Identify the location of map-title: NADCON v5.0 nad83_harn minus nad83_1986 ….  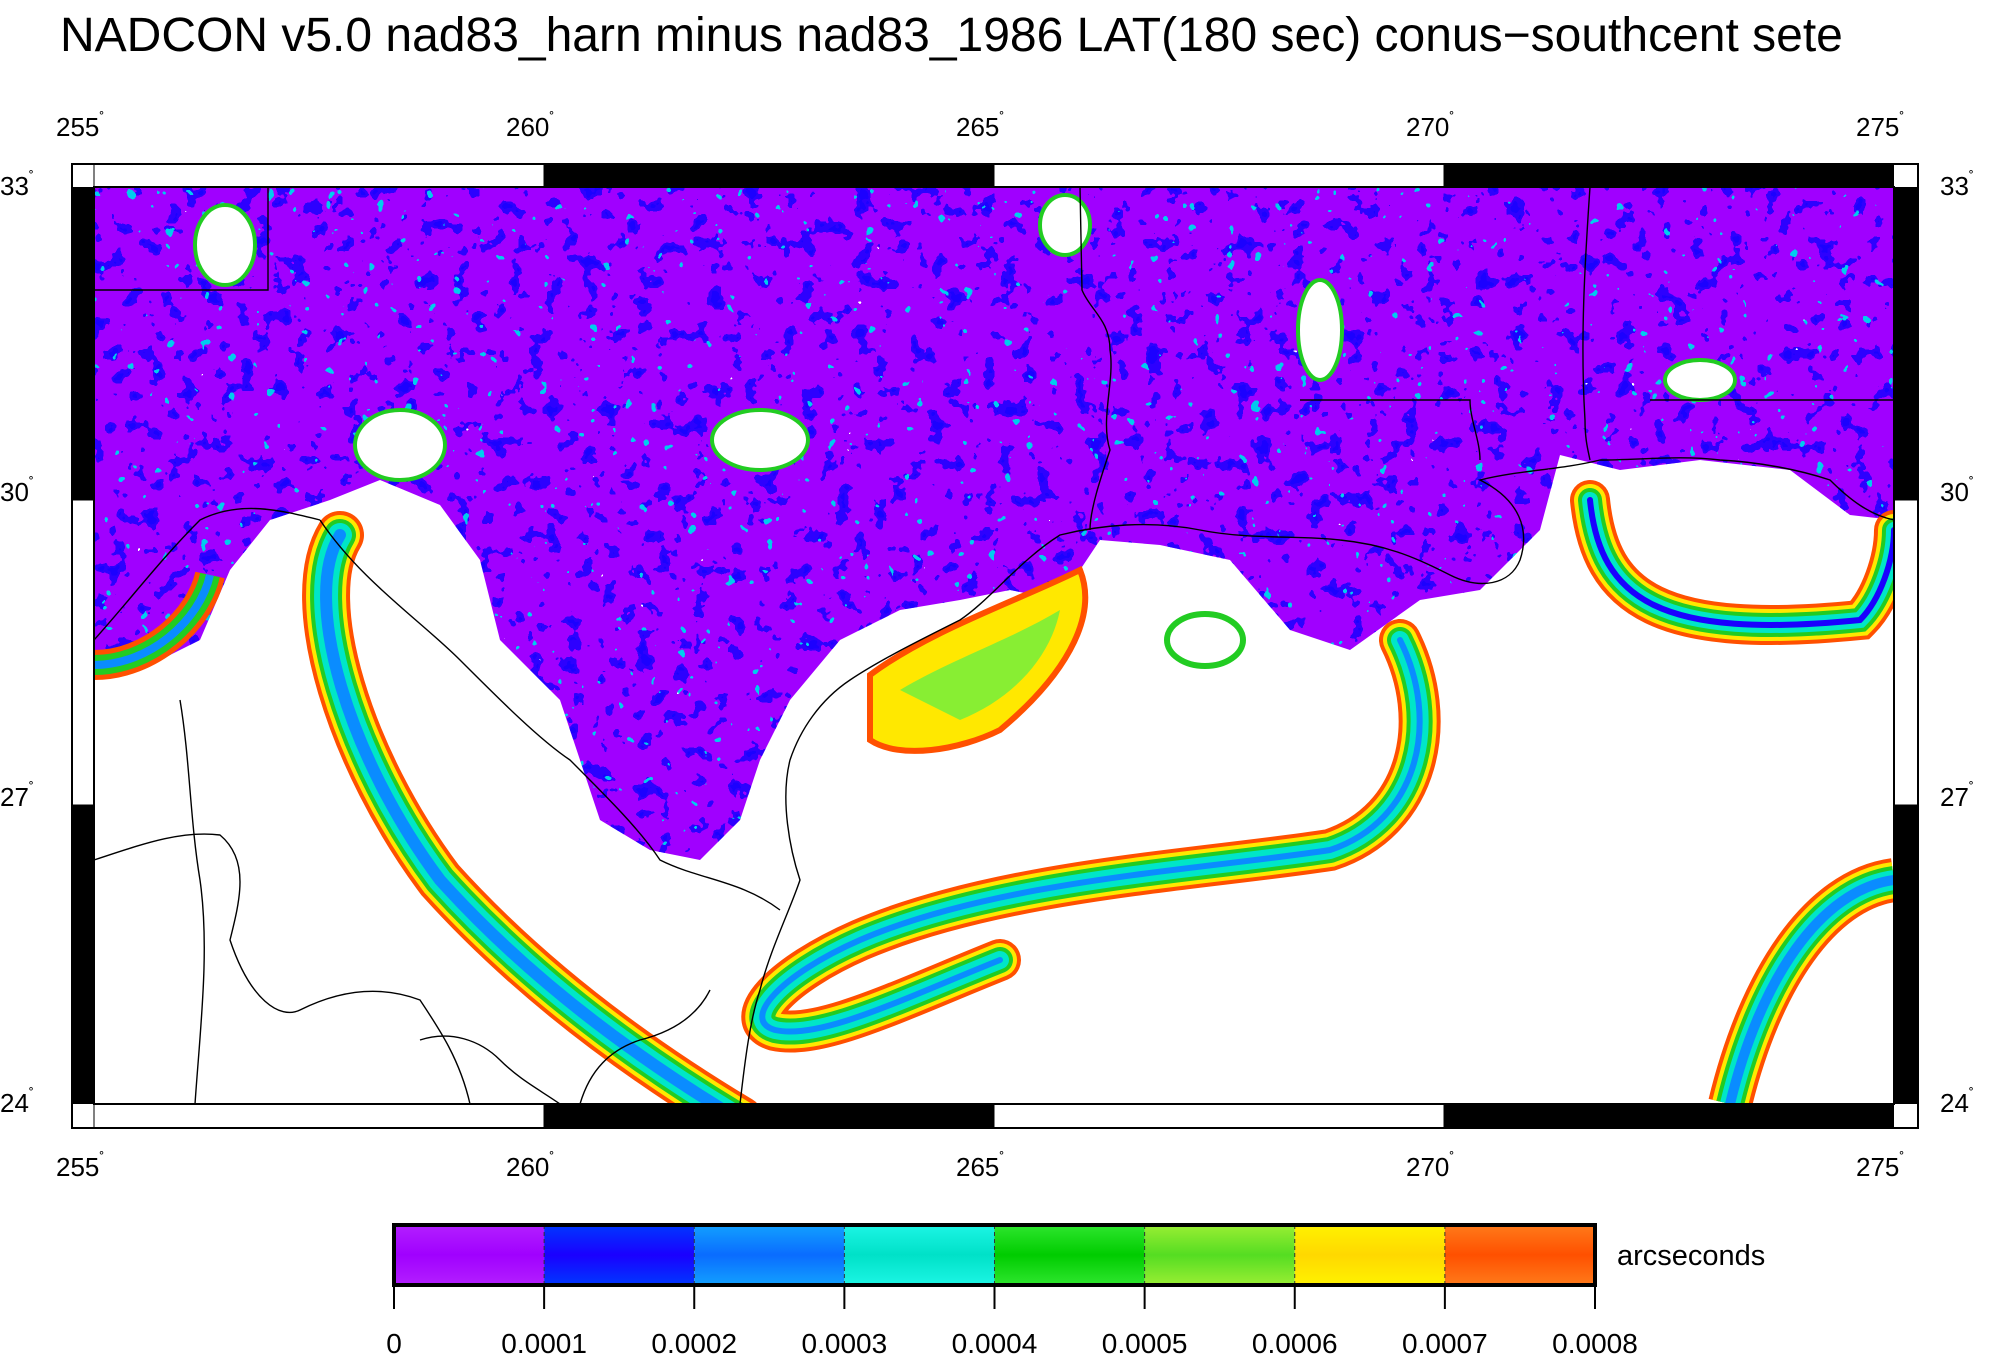
(951, 35).